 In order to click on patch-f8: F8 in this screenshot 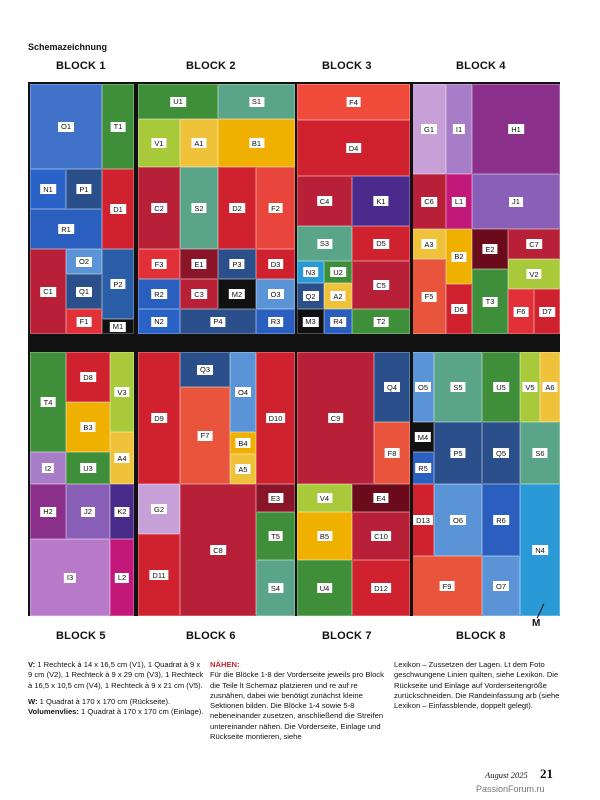, I will do `click(392, 453)`.